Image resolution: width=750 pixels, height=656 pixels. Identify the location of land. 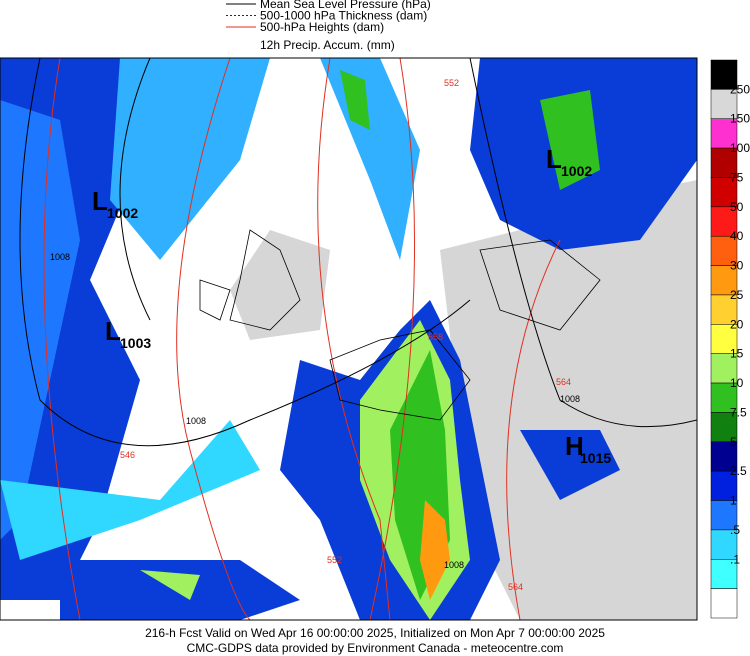
(280, 285).